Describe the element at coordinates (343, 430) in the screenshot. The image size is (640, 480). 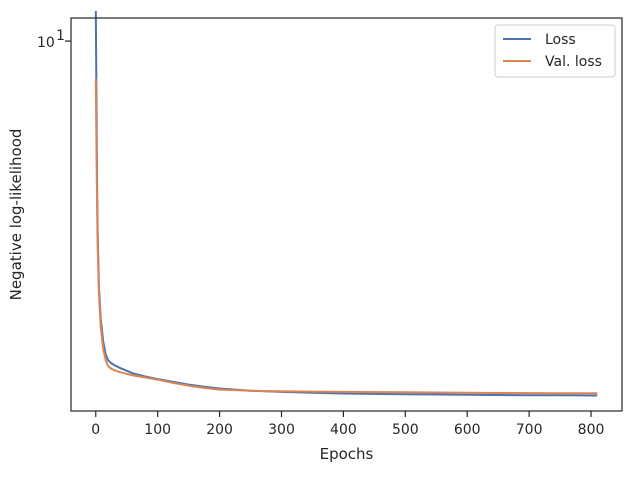
I see `x-tick-label: 400` at that location.